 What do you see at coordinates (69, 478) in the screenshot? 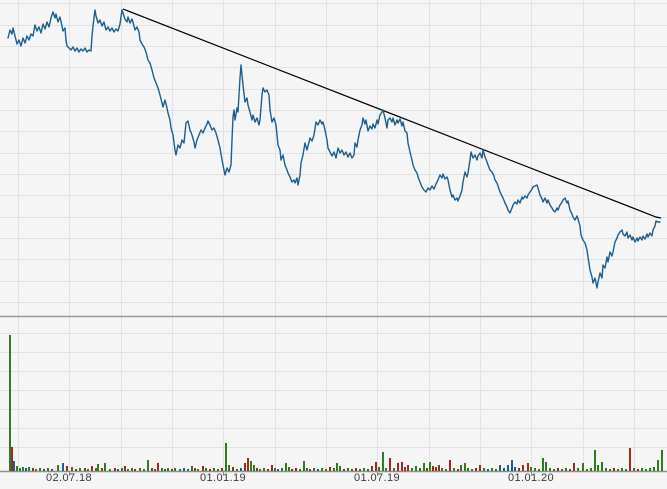
I see `x-axis-label: 02.07.18` at bounding box center [69, 478].